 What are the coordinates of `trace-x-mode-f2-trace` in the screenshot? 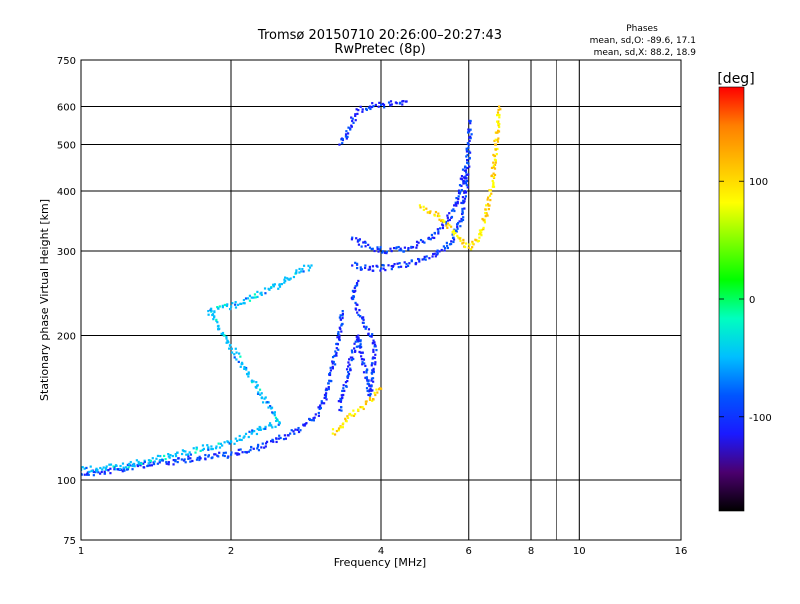 It's located at (460, 178).